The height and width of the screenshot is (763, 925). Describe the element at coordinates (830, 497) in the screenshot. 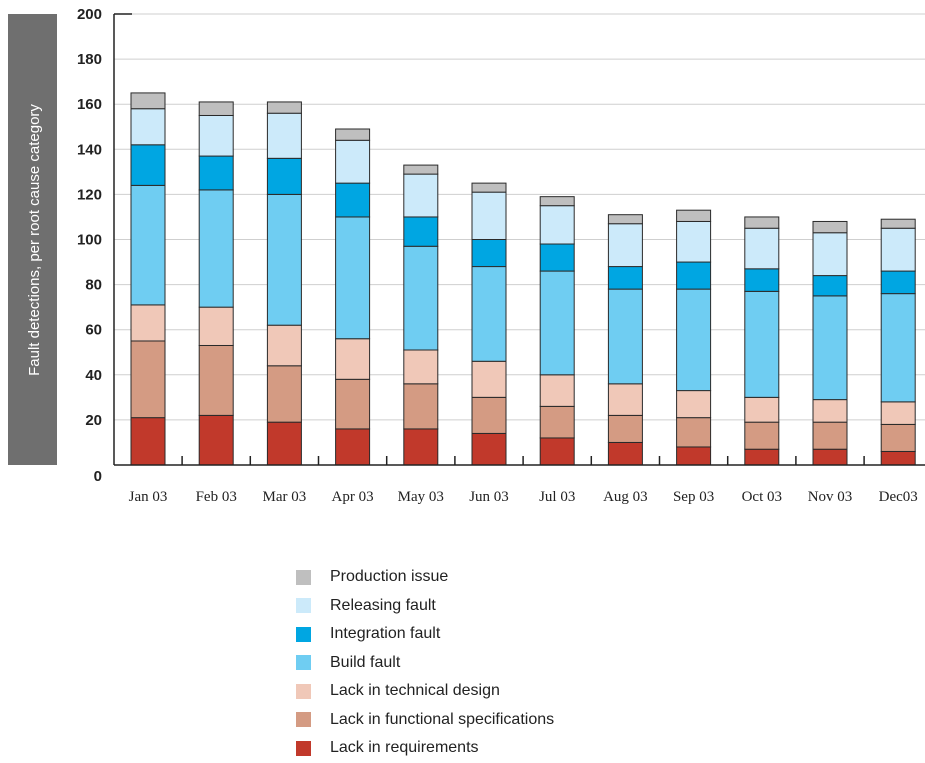

I see `x-tick-label: Nov 03` at that location.